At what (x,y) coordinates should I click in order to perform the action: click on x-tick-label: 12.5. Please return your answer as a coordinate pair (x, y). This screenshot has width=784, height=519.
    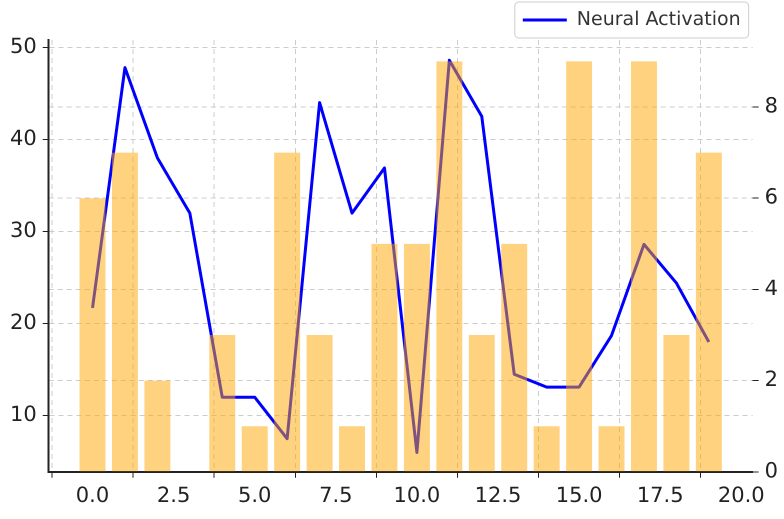
    Looking at the image, I should click on (498, 494).